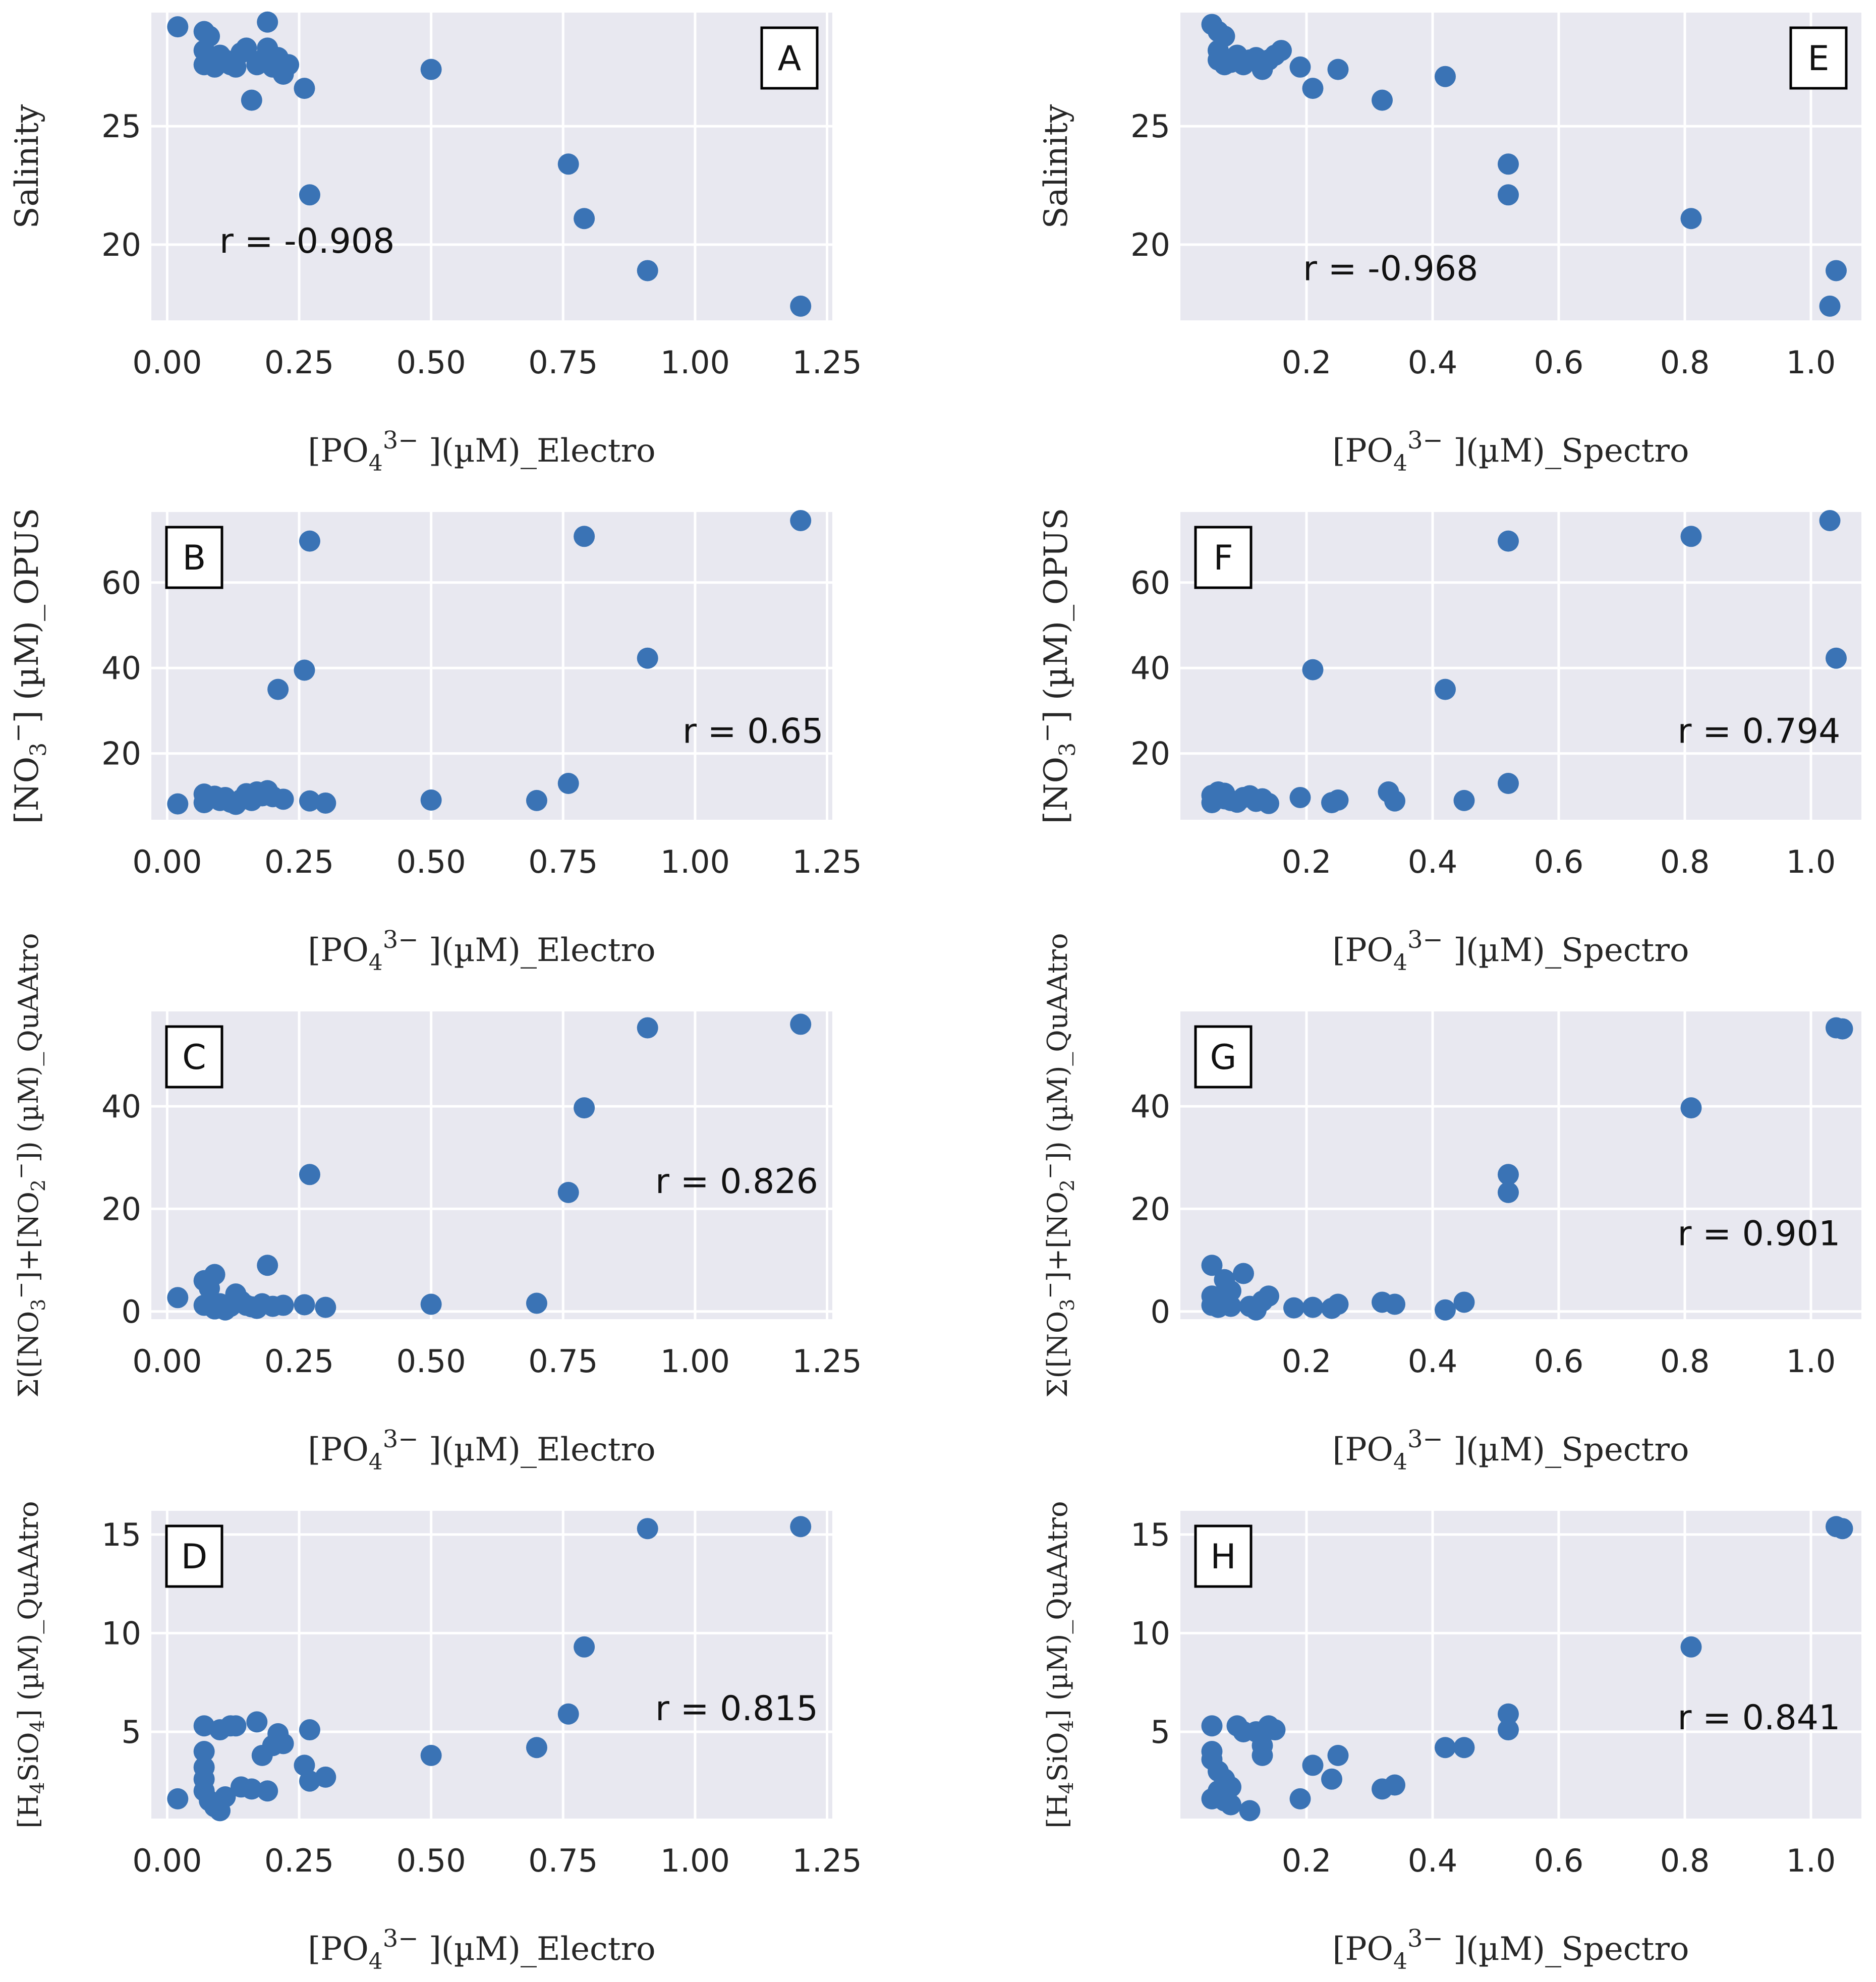 Image resolution: width=1876 pixels, height=1982 pixels. Describe the element at coordinates (1150, 244) in the screenshot. I see `y-tick-label: 20` at that location.